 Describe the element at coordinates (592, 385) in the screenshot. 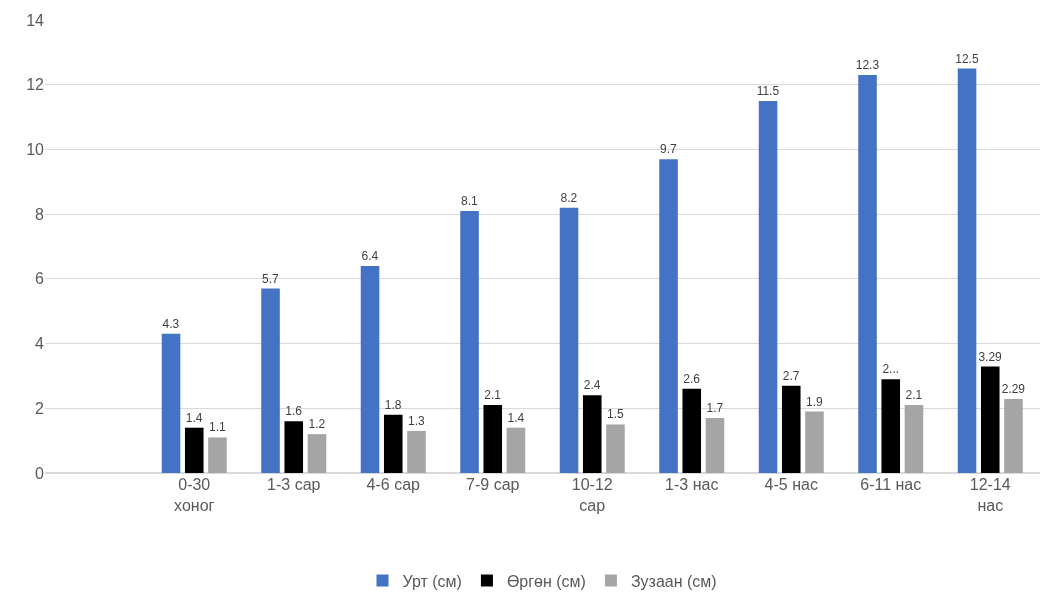

I see `data-label: 2.4` at that location.